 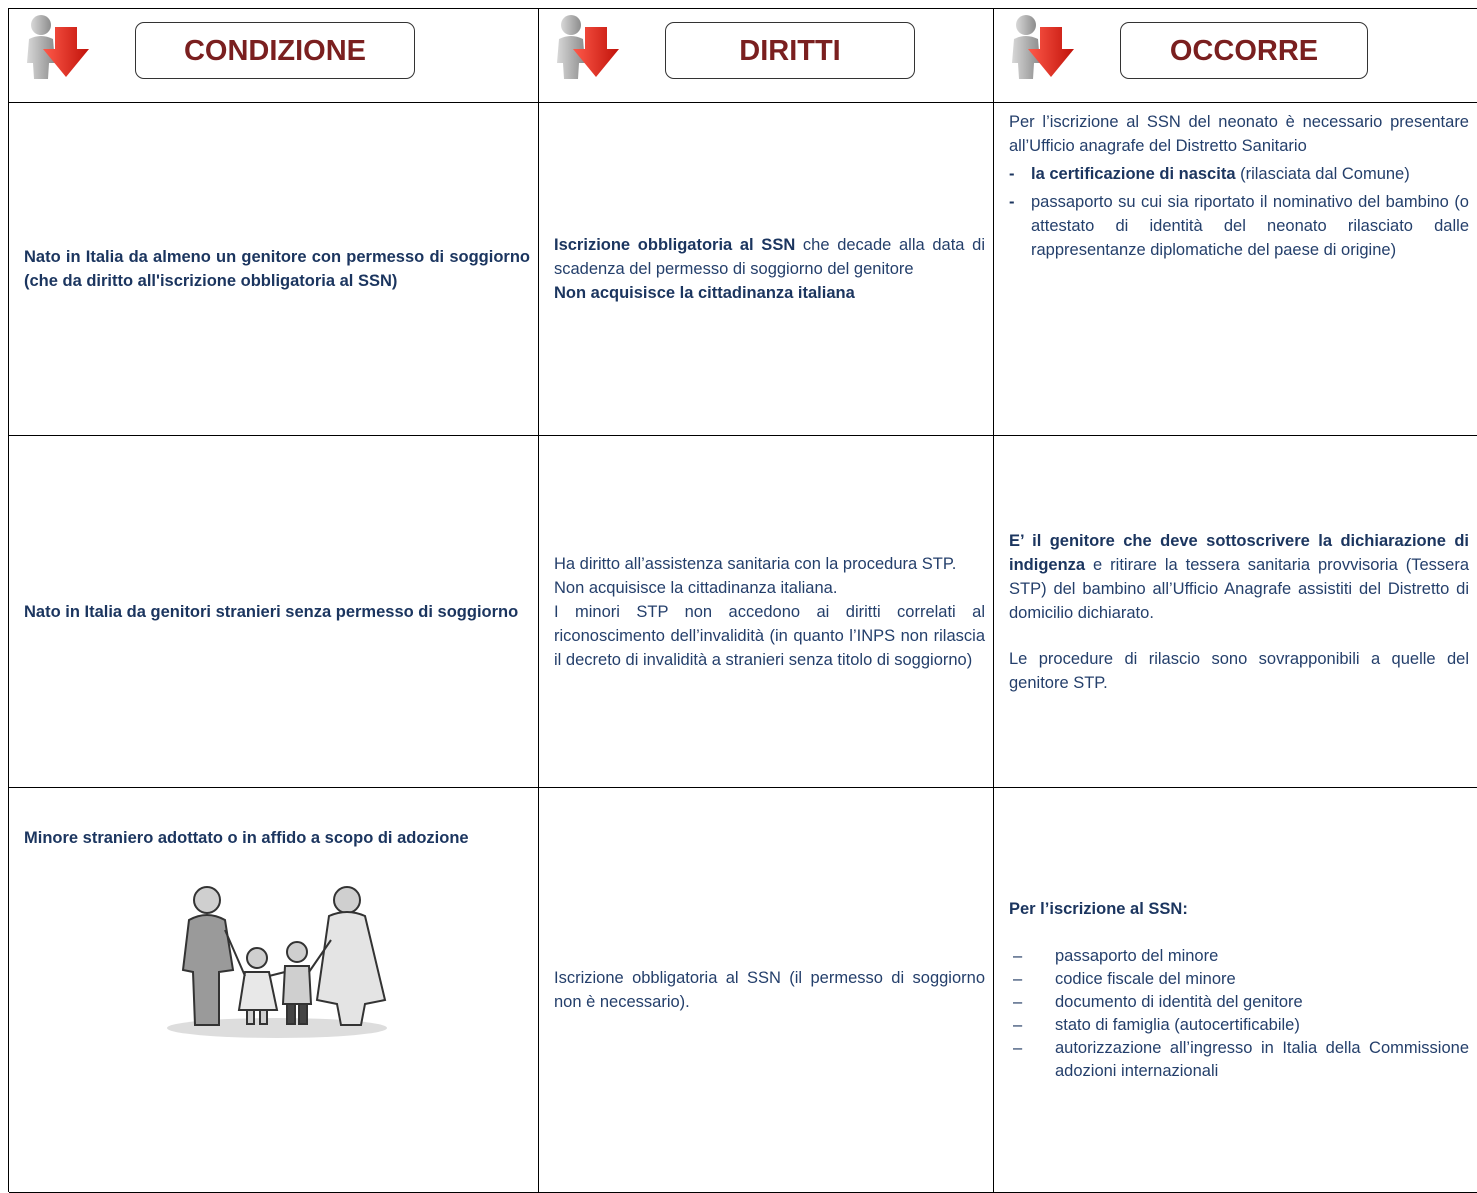 What do you see at coordinates (790, 50) in the screenshot?
I see `header-title: DIRITTI` at bounding box center [790, 50].